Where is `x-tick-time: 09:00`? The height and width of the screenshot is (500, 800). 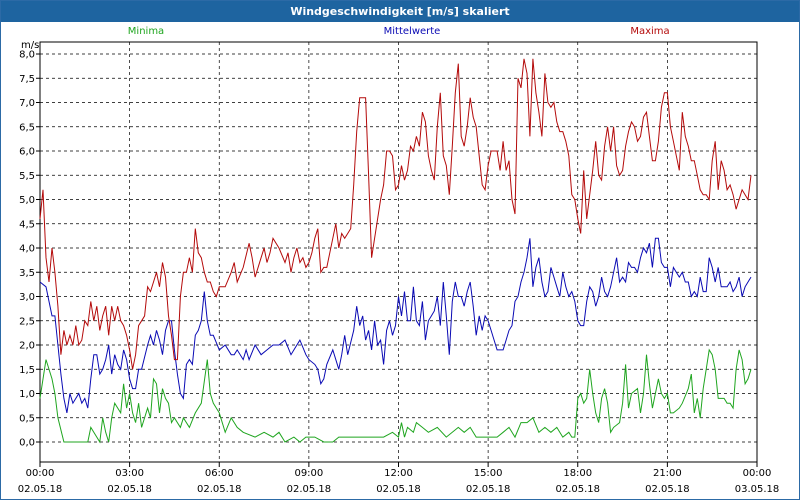 x-tick-time: 09:00 is located at coordinates (308, 473).